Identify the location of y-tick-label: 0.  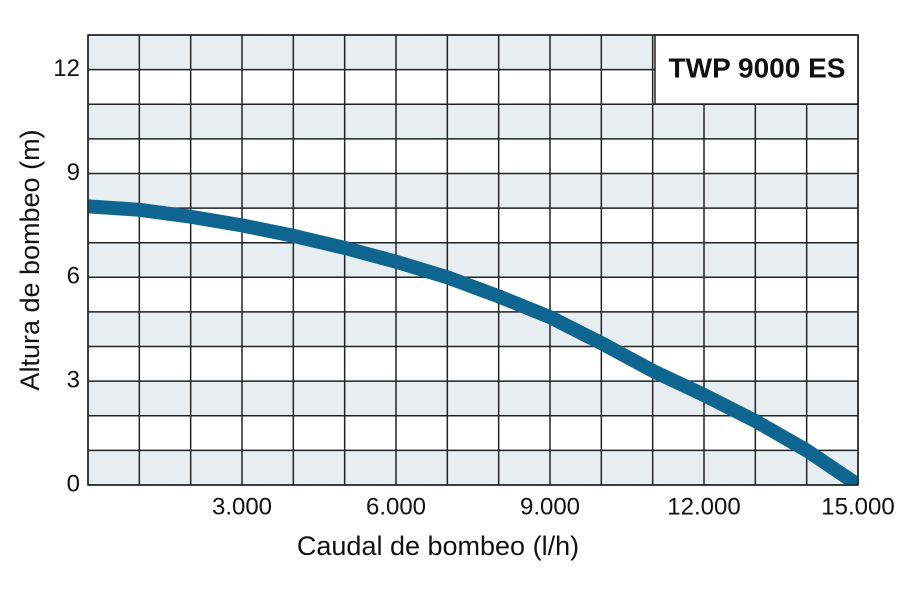
(73, 483).